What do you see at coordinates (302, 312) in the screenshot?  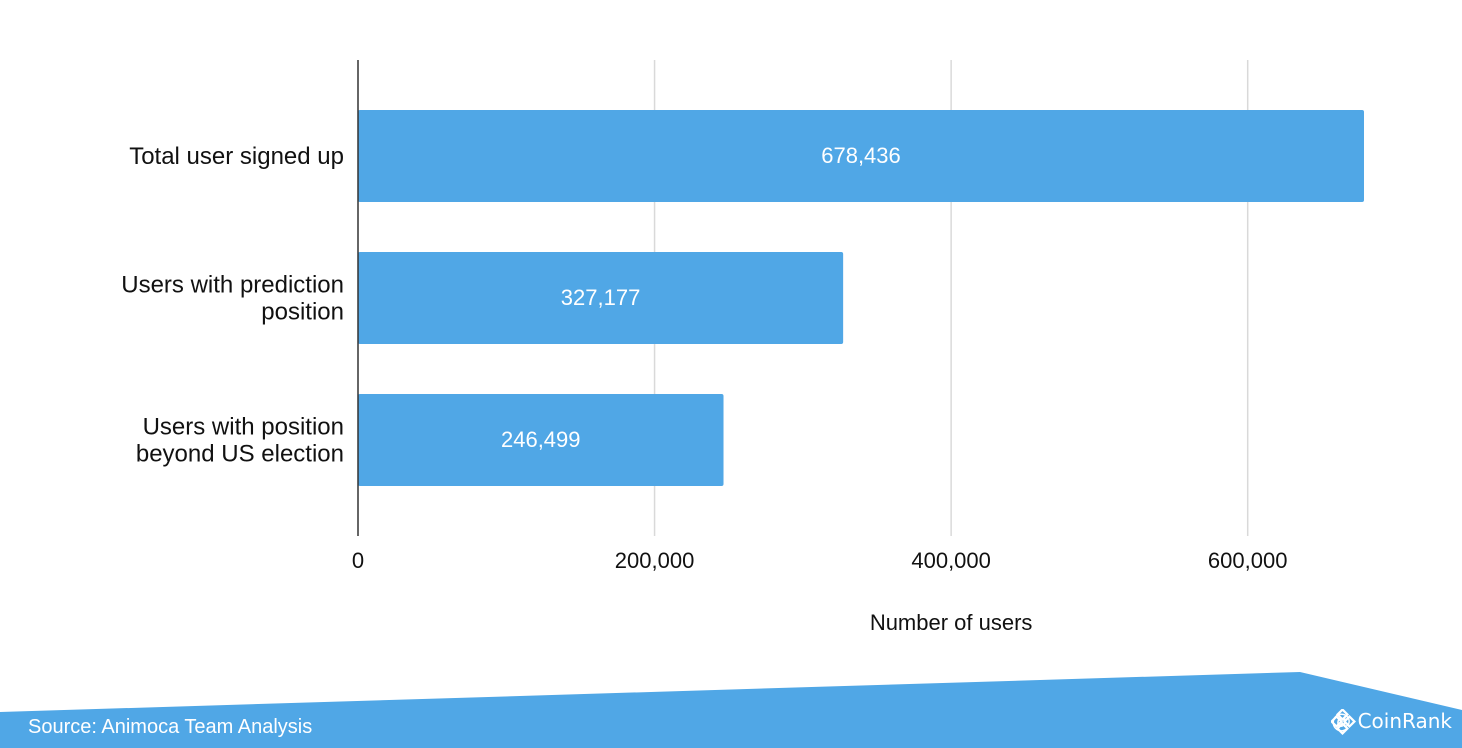 I see `category-label-line: position` at bounding box center [302, 312].